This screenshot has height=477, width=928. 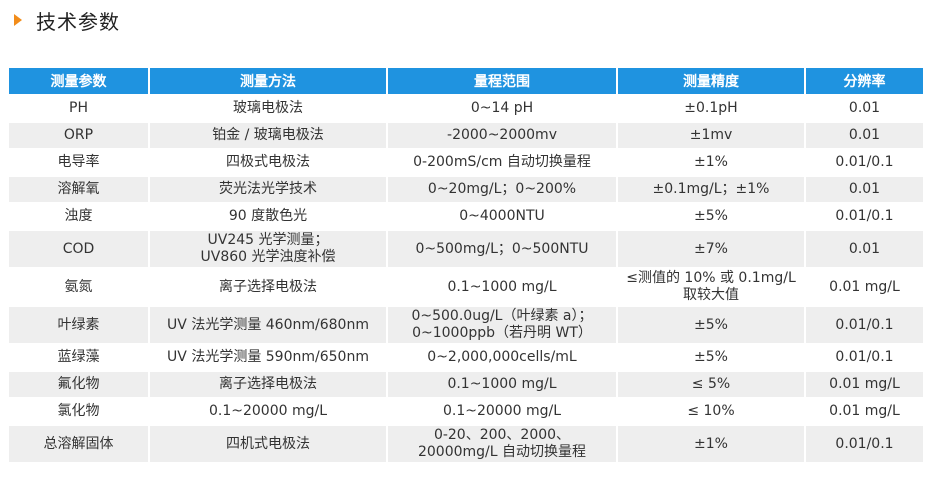 I want to click on cell-range: 0.1~20000 mg/L, so click(x=502, y=411).